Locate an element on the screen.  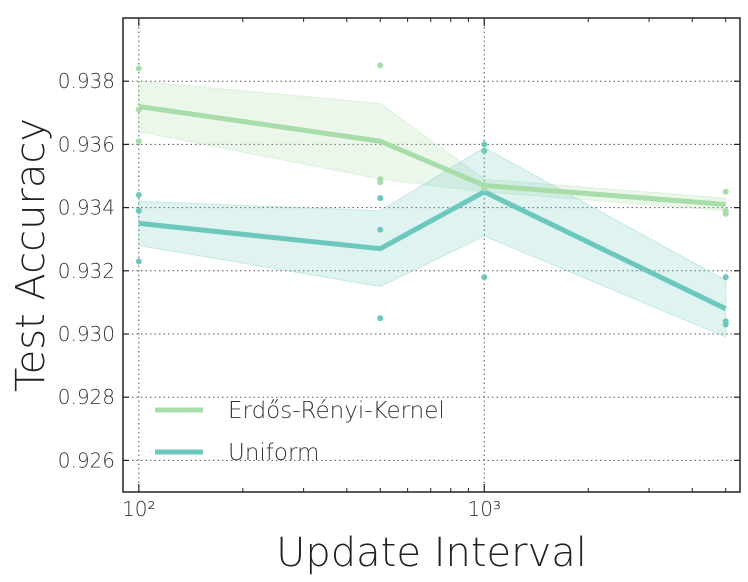
series-line is located at coordinates (432, 155).